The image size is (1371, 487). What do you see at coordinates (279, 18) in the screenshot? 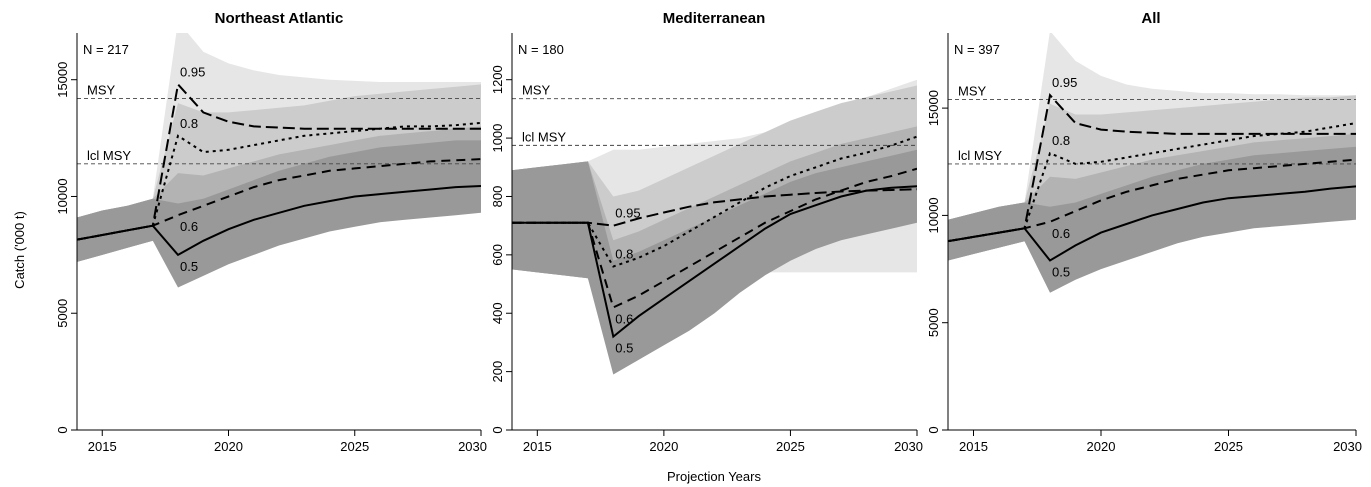
I see `panel-title: Northeast Atlantic` at bounding box center [279, 18].